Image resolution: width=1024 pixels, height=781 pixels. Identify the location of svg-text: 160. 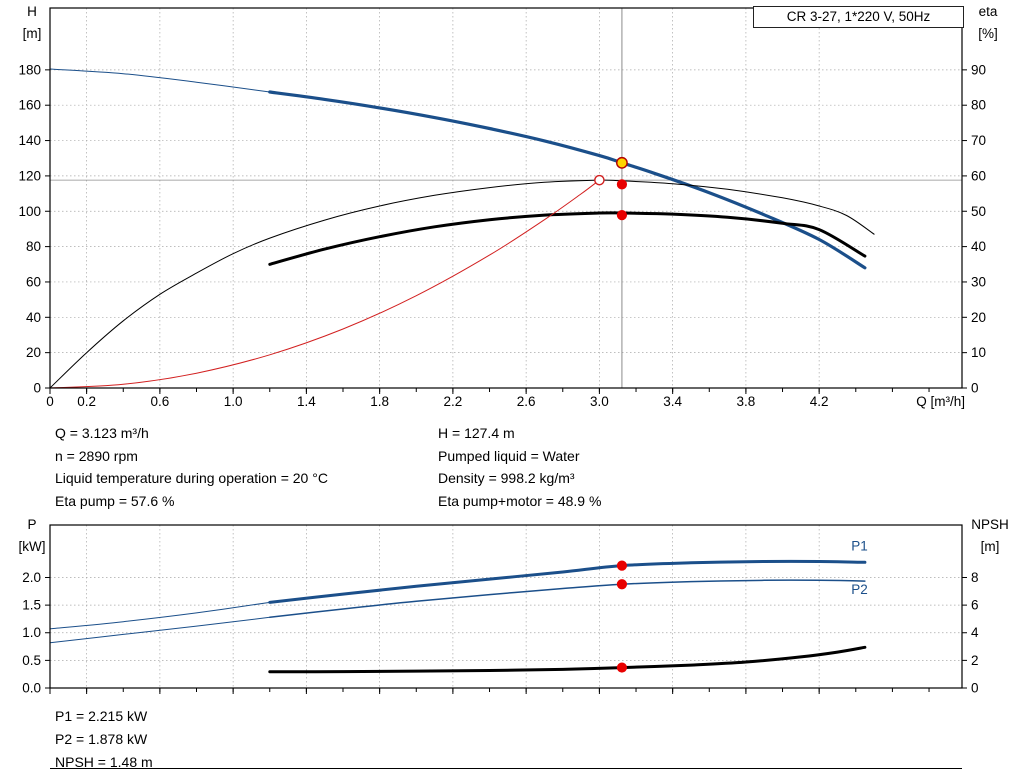
(29, 105).